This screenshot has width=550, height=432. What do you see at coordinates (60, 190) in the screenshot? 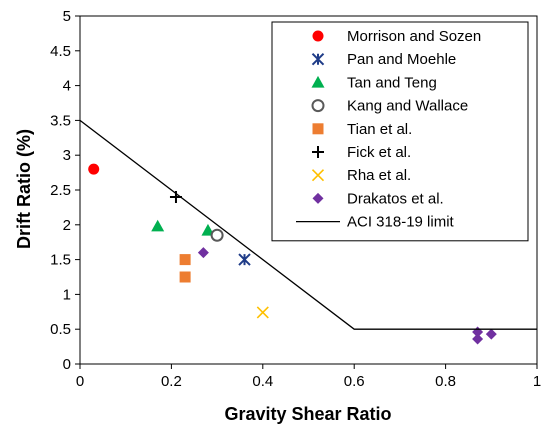
I see `y-tick-label: 2.5` at bounding box center [60, 190].